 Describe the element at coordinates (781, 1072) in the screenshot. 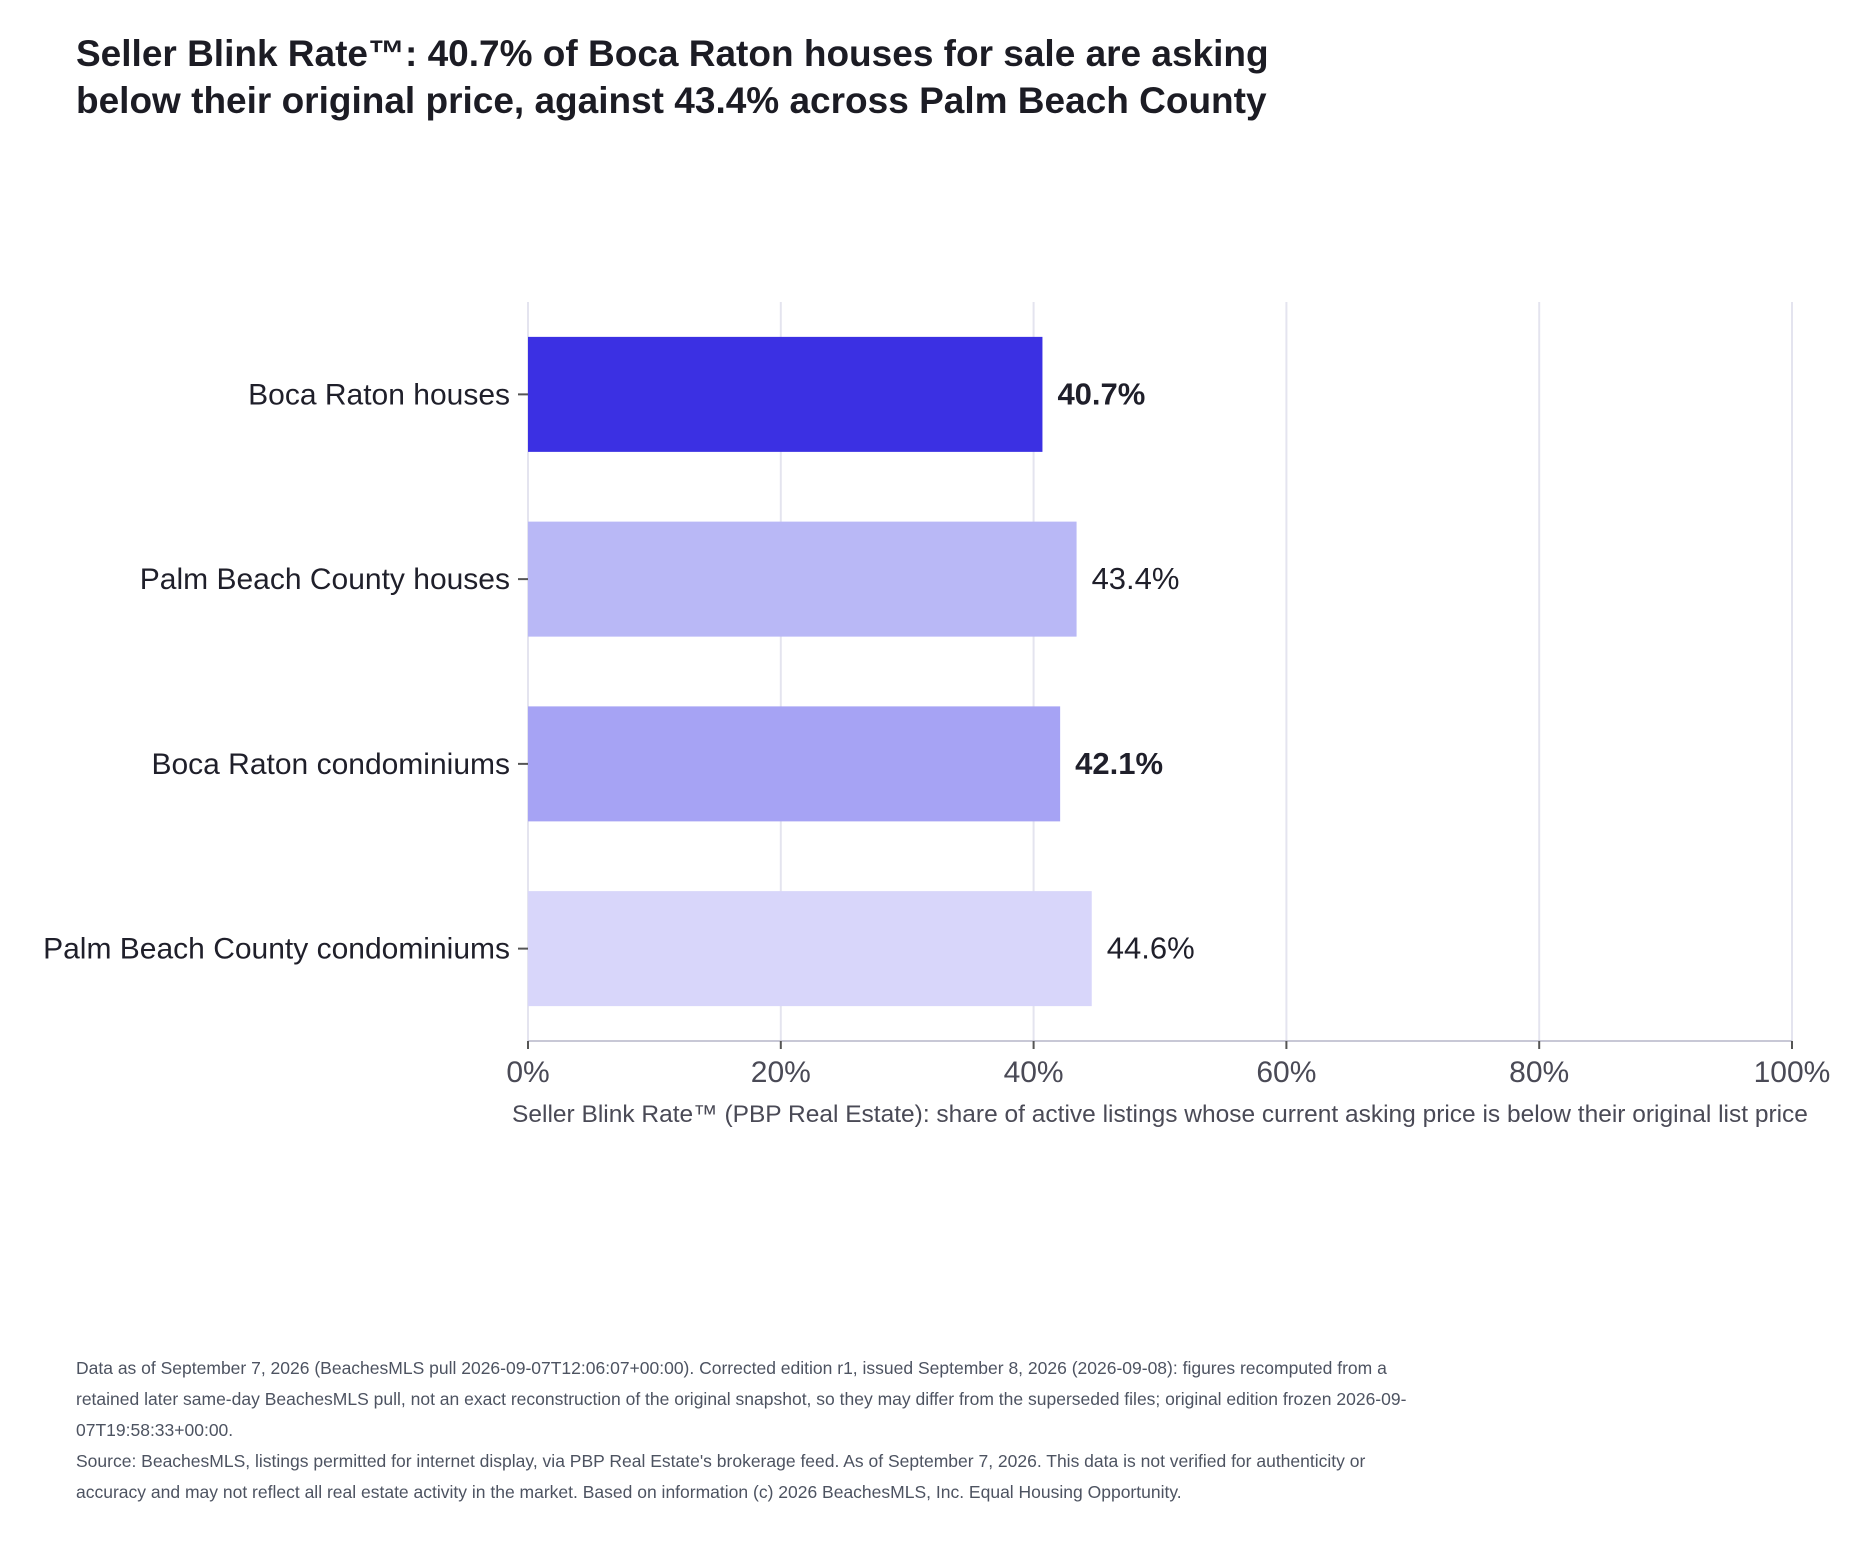

I see `x-tick-label-20: 20%` at that location.